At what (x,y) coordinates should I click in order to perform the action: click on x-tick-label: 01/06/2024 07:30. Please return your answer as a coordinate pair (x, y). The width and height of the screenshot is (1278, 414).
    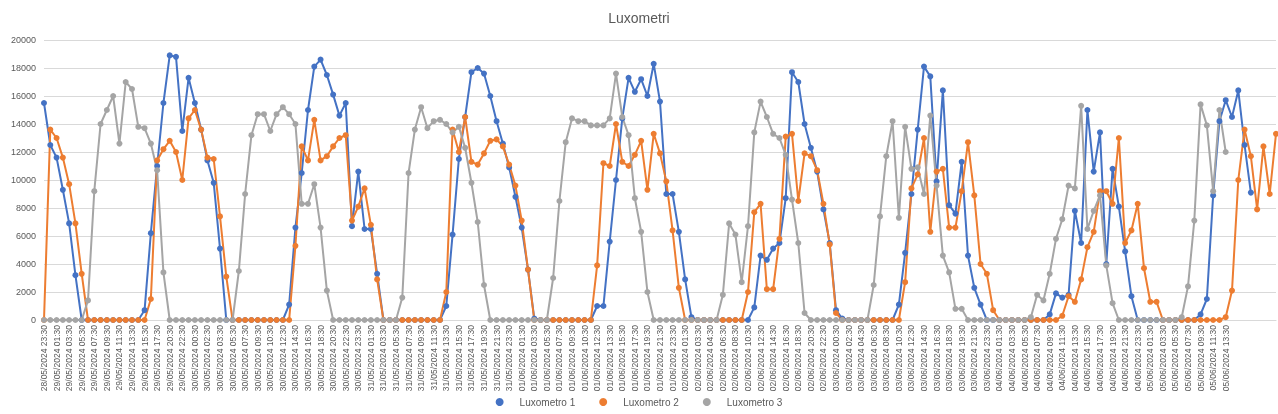
    Looking at the image, I should click on (559, 358).